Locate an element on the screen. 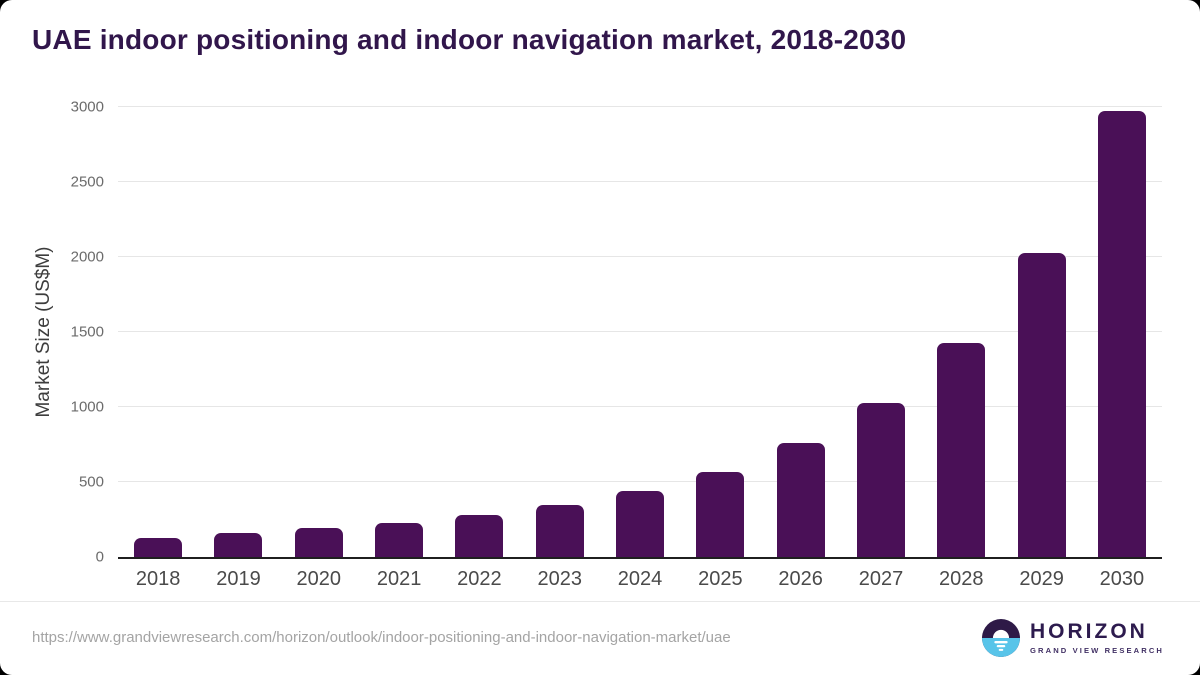  x-tick-label: 2022 is located at coordinates (479, 579).